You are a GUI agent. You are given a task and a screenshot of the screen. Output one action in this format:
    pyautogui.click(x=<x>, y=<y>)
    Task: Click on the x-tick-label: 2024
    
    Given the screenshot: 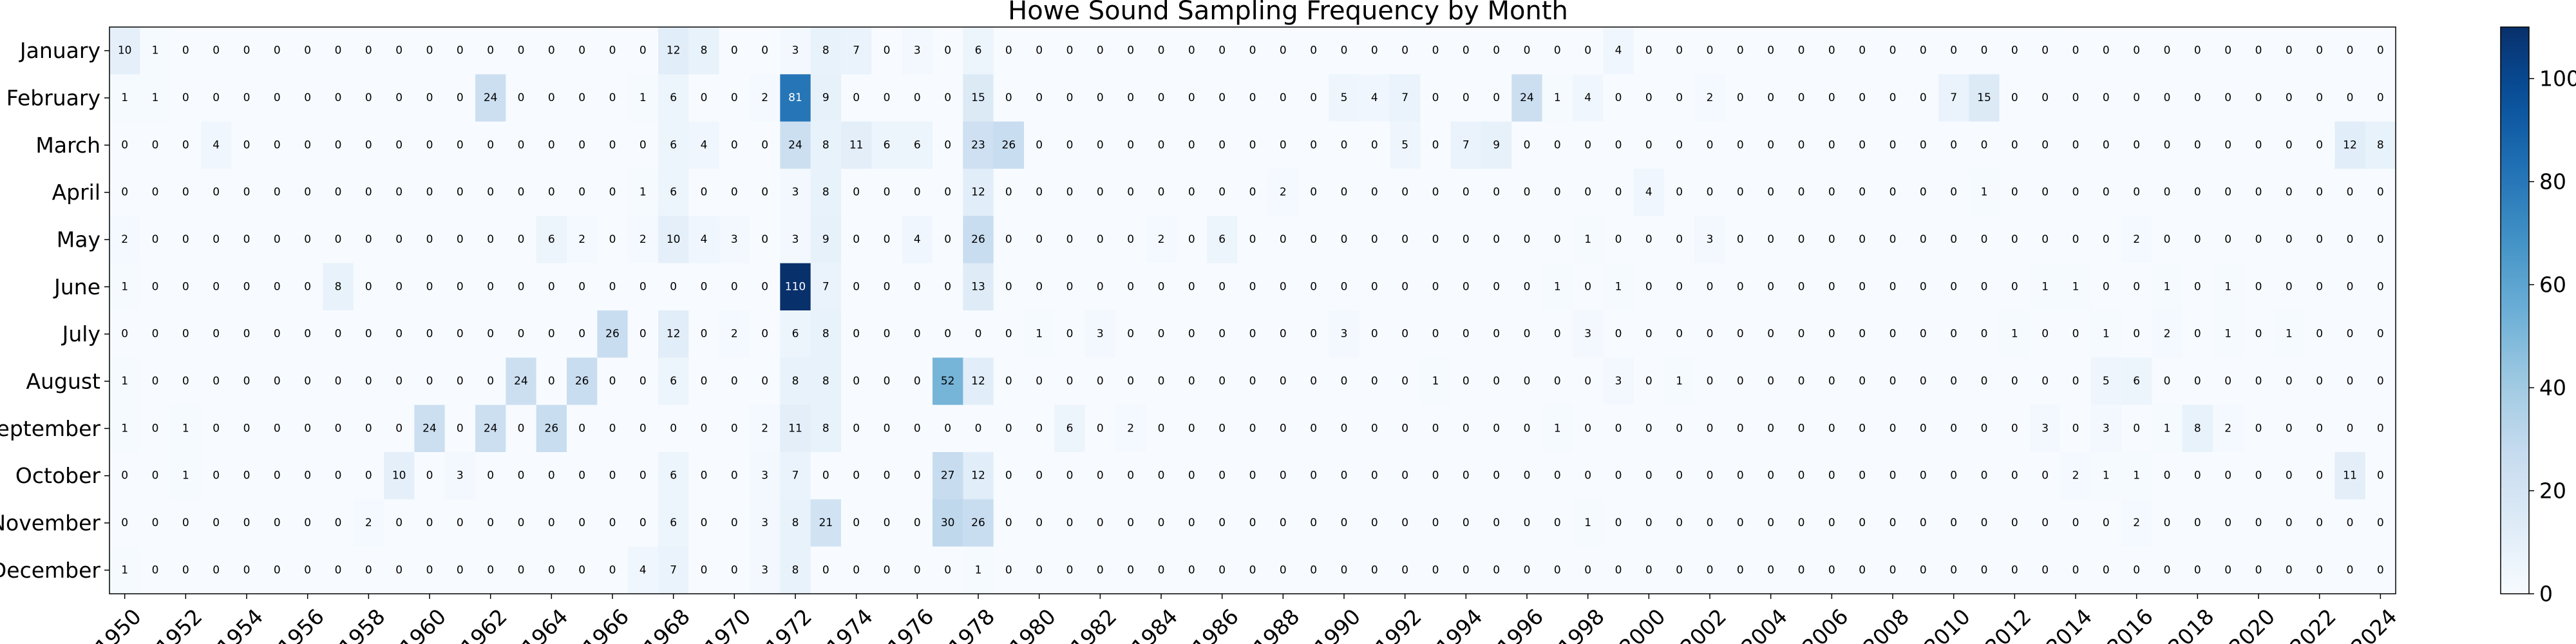 What is the action you would take?
    pyautogui.click(x=2374, y=624)
    